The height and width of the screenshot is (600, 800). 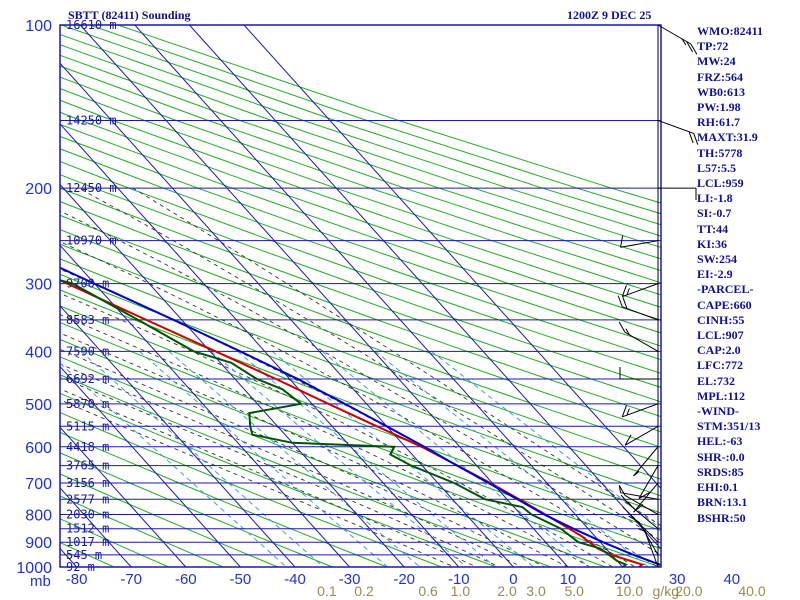 I want to click on mixing-ratio-label: 20.0, so click(x=688, y=591).